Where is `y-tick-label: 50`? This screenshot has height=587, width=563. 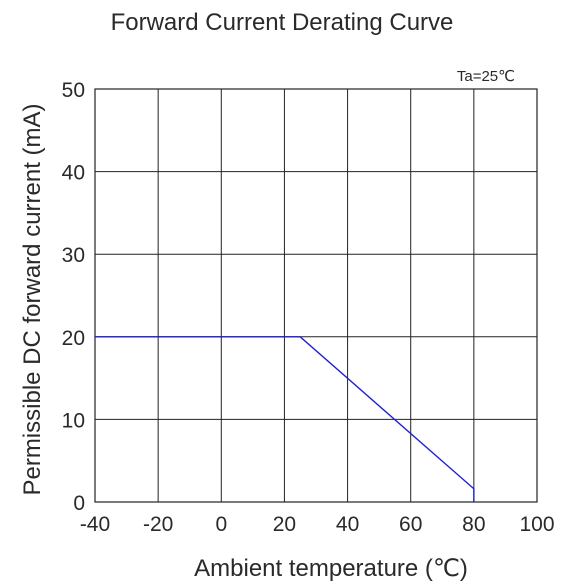
y-tick-label: 50 is located at coordinates (73, 90).